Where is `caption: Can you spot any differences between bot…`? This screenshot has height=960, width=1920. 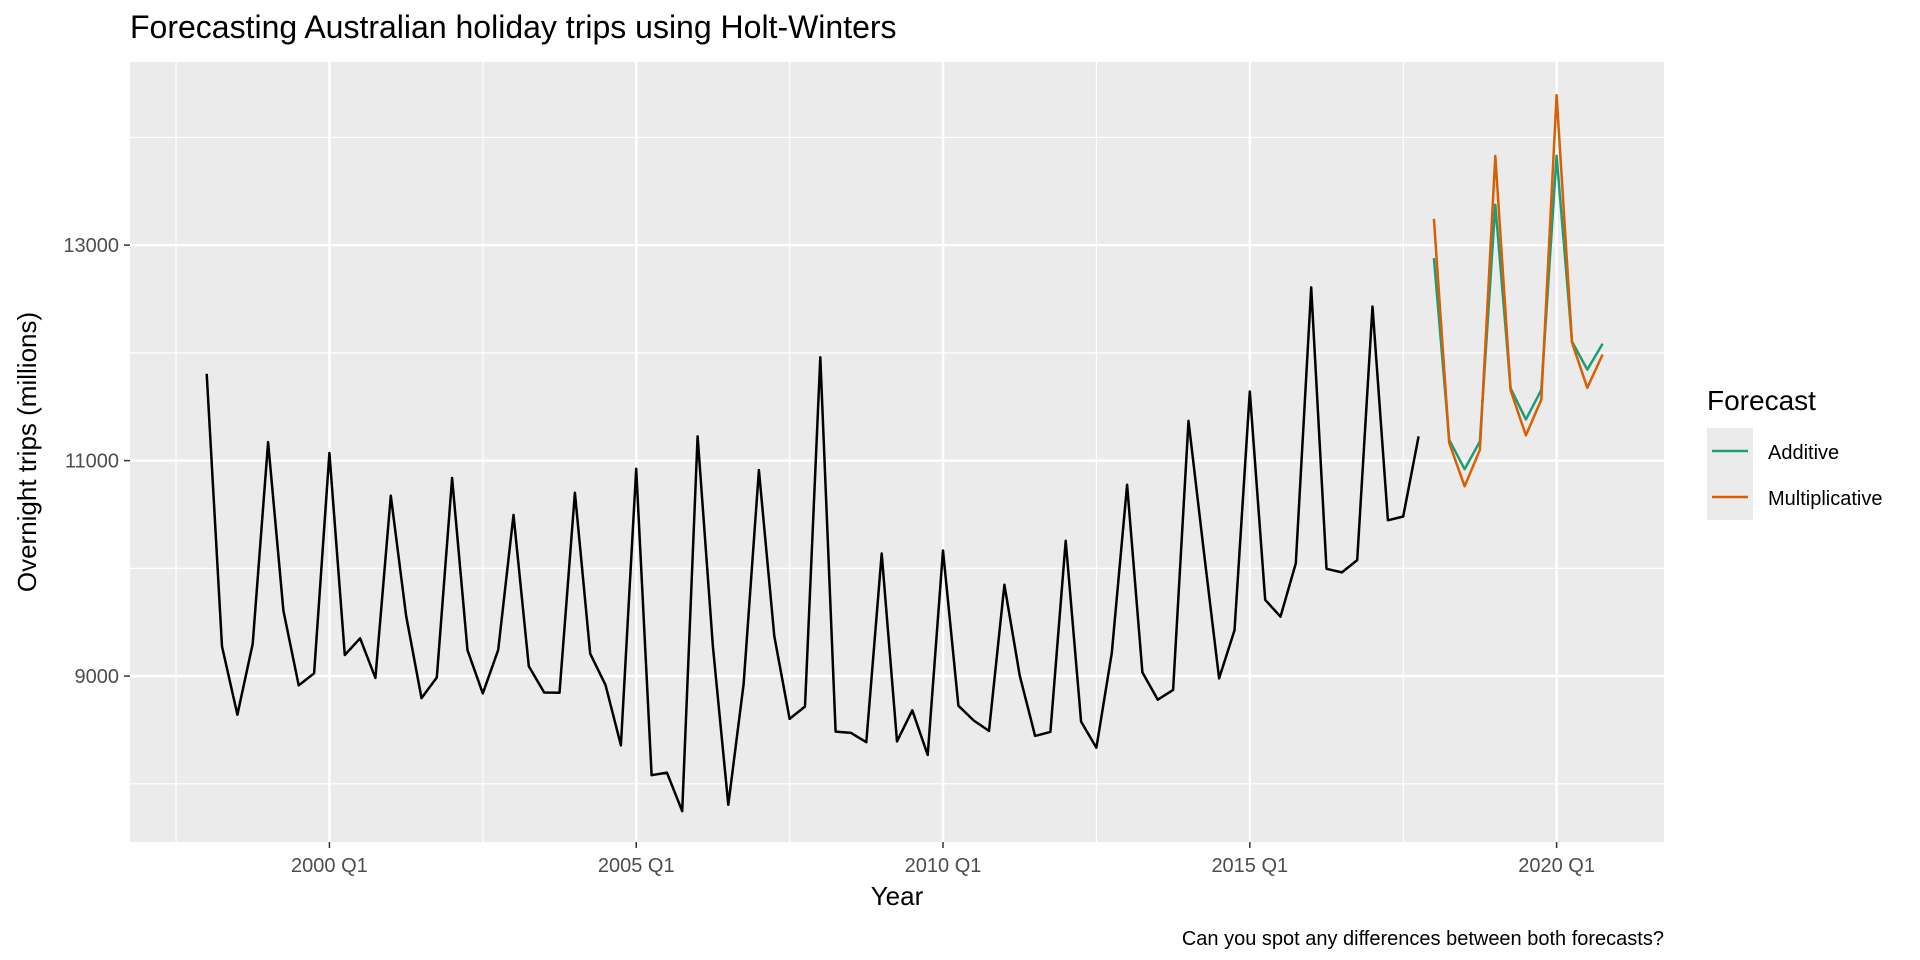 caption: Can you spot any differences between bot… is located at coordinates (1423, 939).